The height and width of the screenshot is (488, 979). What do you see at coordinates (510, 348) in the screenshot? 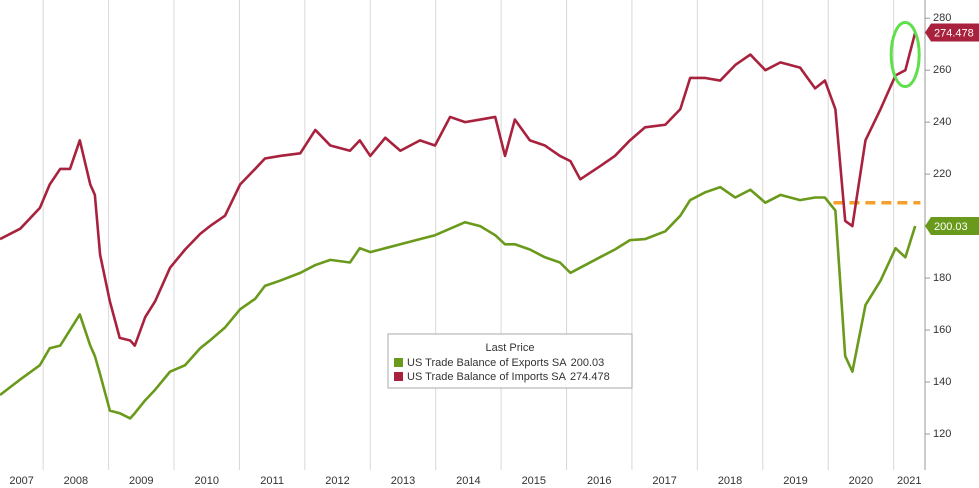
I see `legend-title: Last Price` at bounding box center [510, 348].